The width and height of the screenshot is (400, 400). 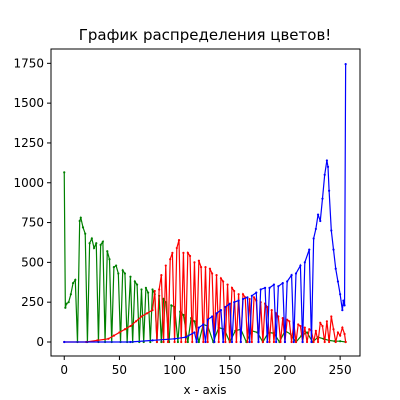 What do you see at coordinates (174, 370) in the screenshot?
I see `x-tick-label: 100` at bounding box center [174, 370].